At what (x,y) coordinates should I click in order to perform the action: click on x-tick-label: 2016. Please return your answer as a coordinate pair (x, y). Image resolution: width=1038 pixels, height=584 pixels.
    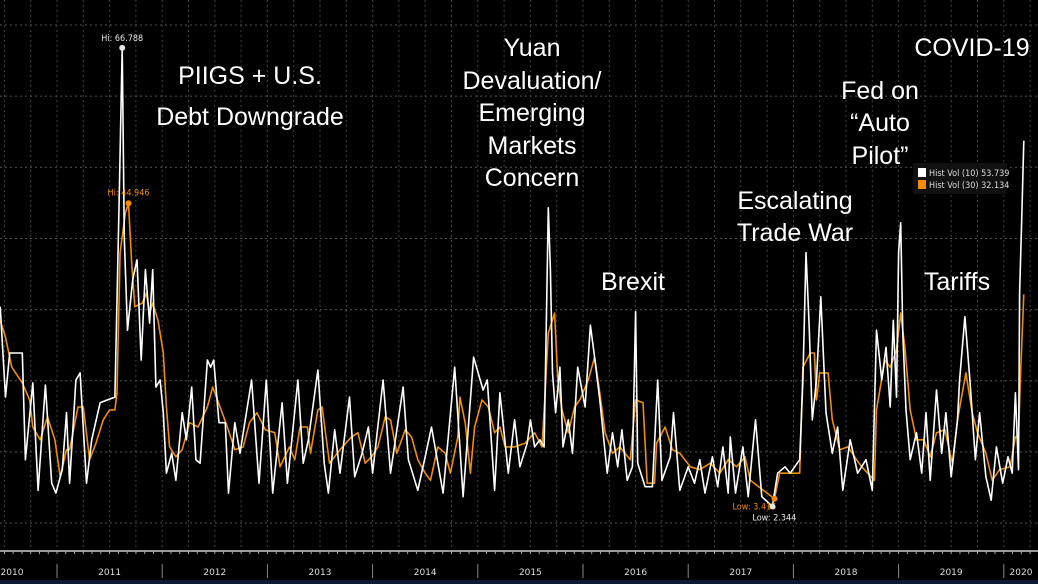
    Looking at the image, I should click on (635, 573).